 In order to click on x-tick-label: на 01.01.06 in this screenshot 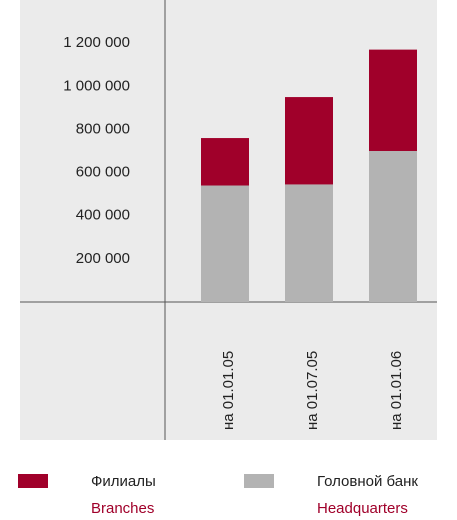, I will do `click(396, 390)`.